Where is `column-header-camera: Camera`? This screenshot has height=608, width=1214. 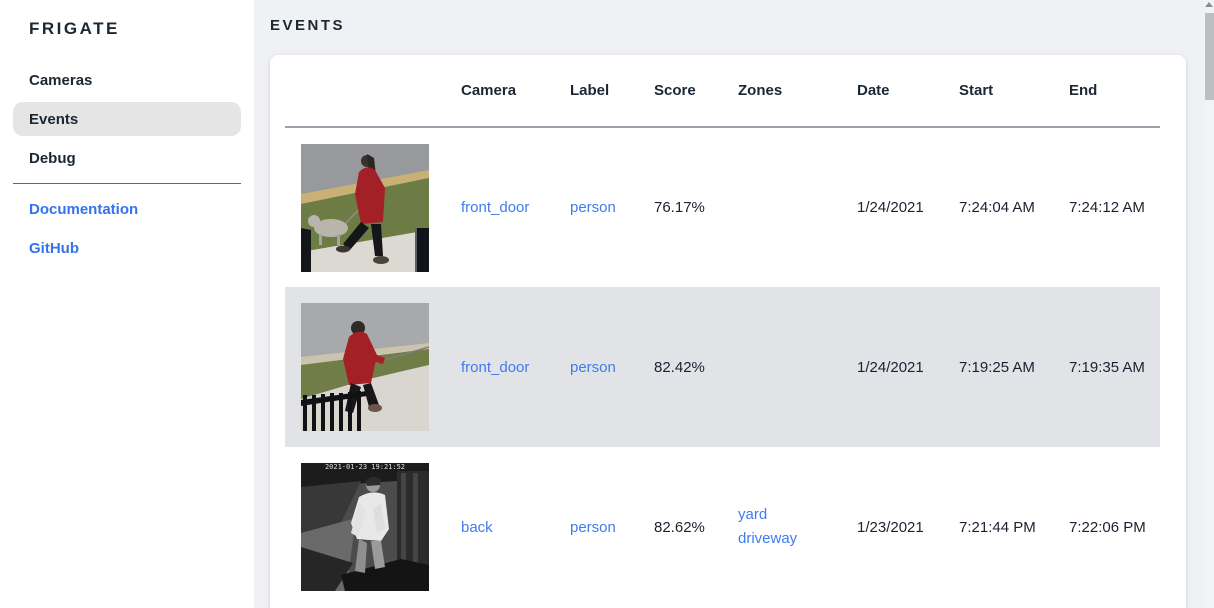 column-header-camera: Camera is located at coordinates (499, 91).